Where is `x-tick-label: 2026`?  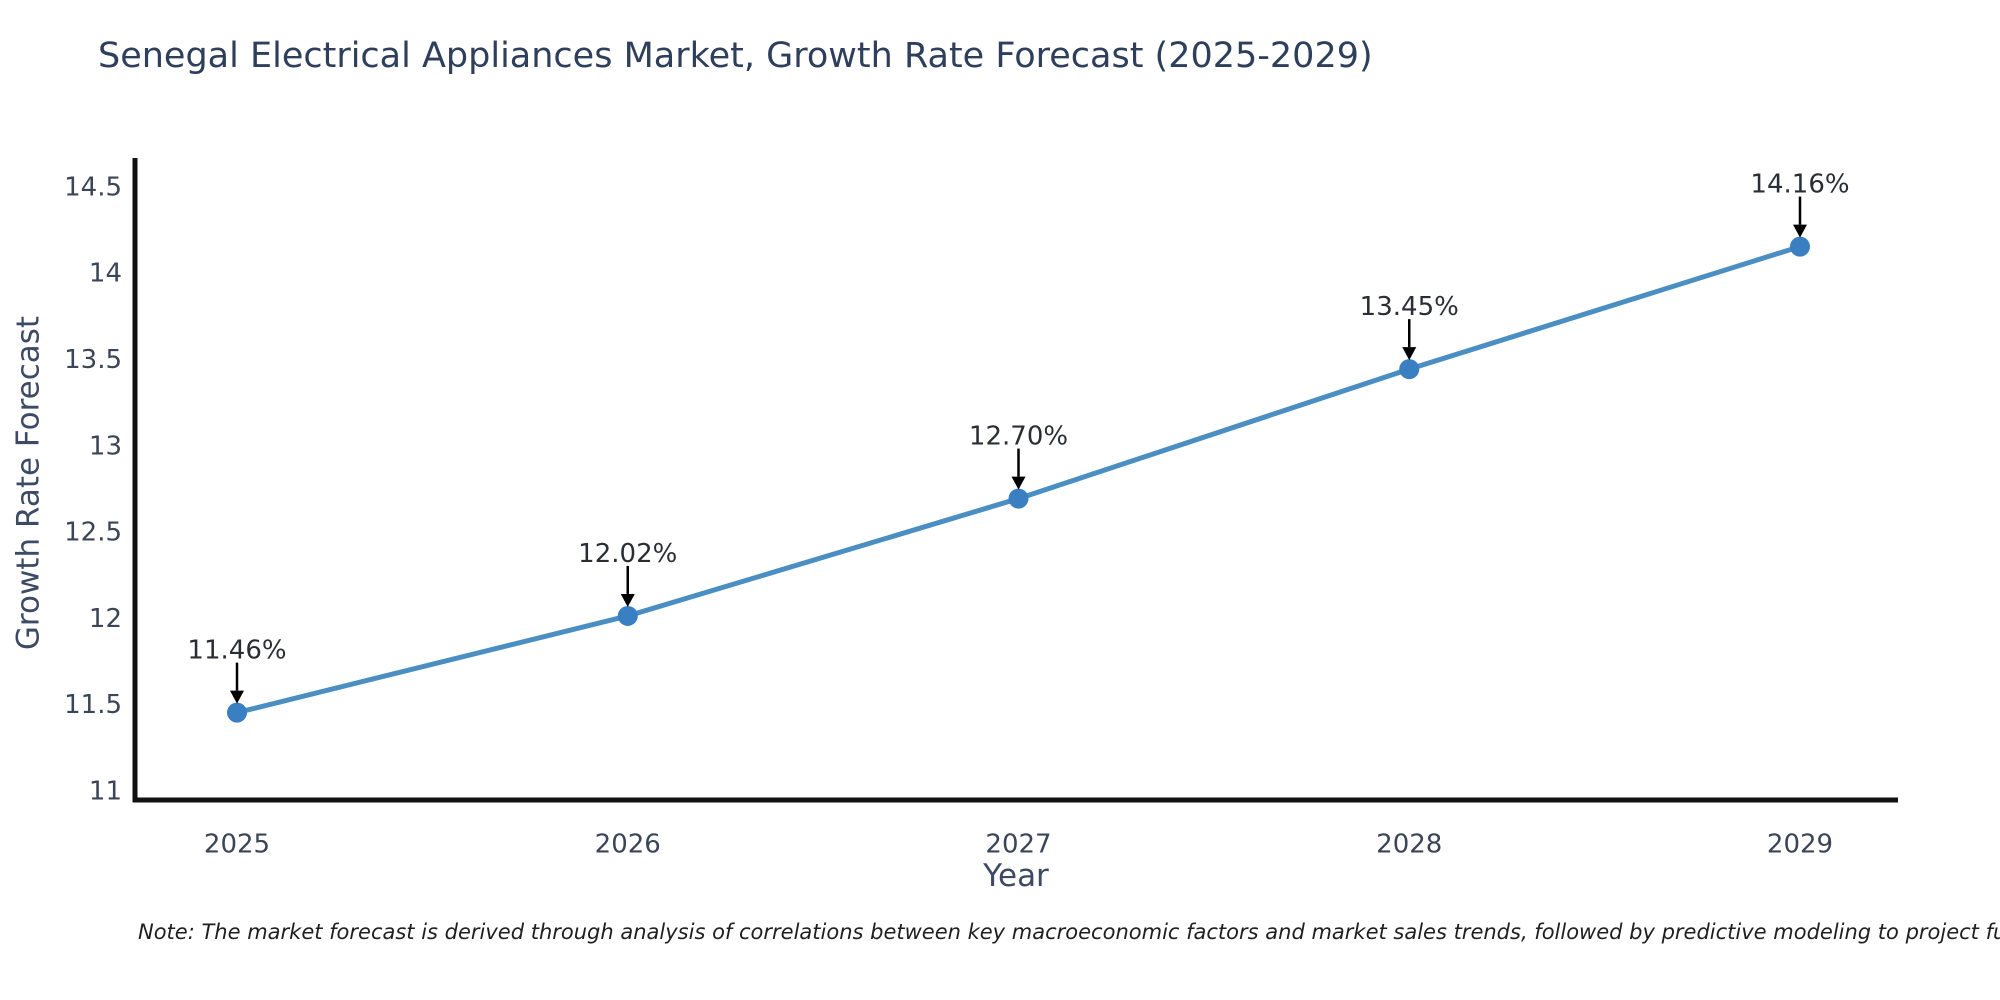
x-tick-label: 2026 is located at coordinates (628, 845).